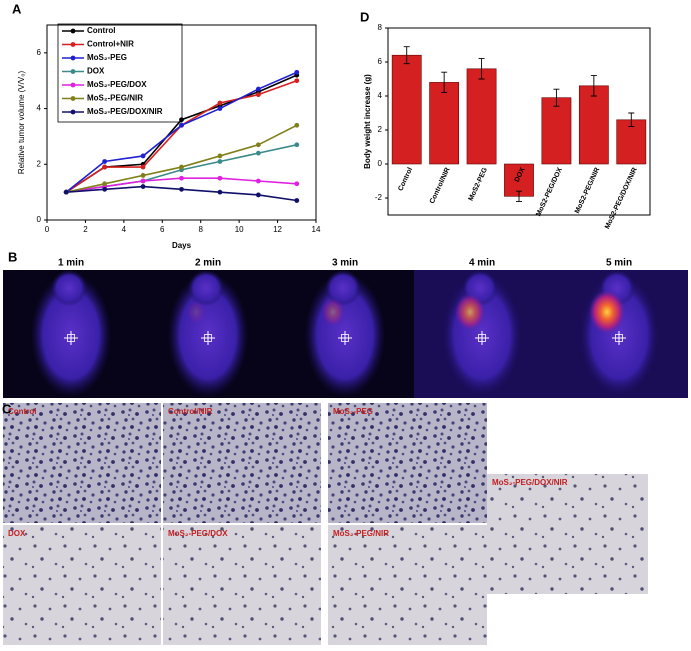  I want to click on panel-label: C, so click(7, 408).